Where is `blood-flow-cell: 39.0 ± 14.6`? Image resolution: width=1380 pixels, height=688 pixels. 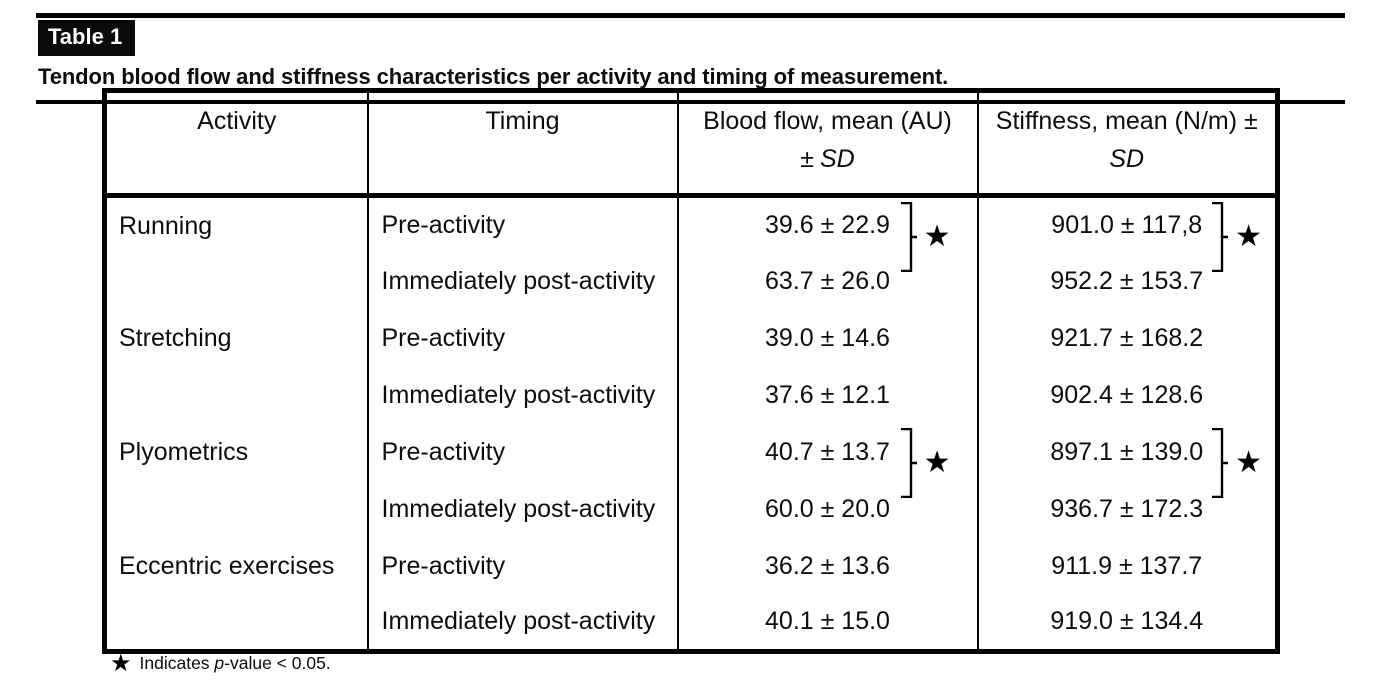 blood-flow-cell: 39.0 ± 14.6 is located at coordinates (828, 338).